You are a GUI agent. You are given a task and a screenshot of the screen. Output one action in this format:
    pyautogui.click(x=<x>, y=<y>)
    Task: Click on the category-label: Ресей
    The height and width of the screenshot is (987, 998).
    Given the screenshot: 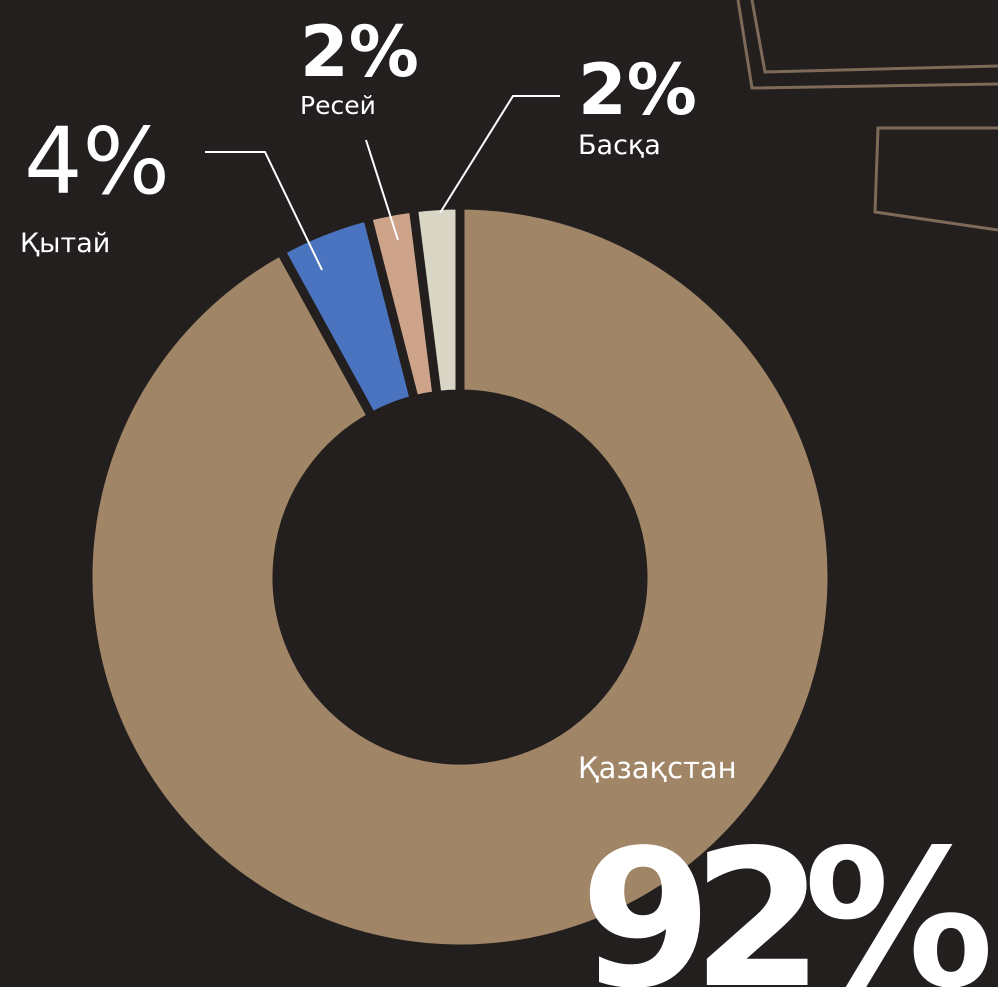 What is the action you would take?
    pyautogui.click(x=338, y=105)
    